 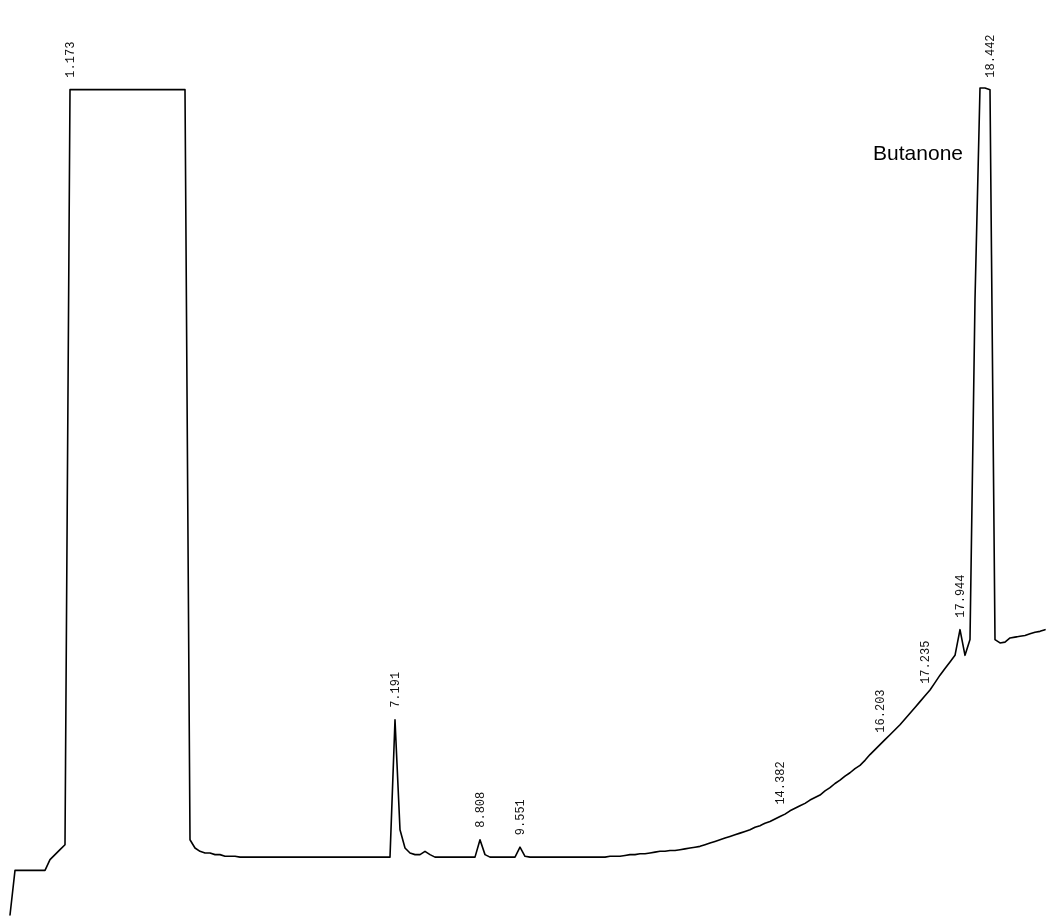 I want to click on annotation: Butanone, so click(x=918, y=152).